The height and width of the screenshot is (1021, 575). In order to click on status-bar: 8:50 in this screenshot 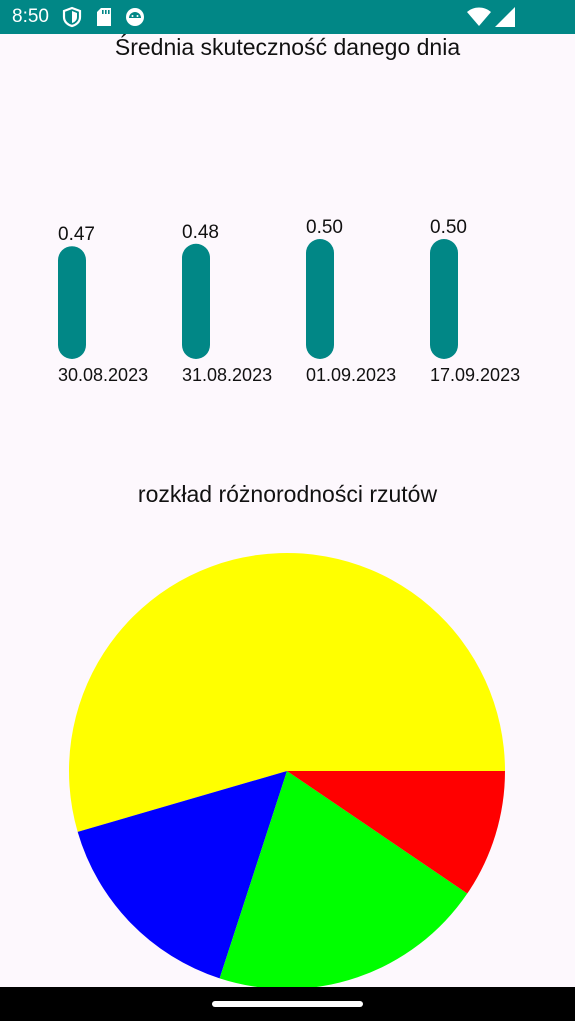, I will do `click(287, 17)`.